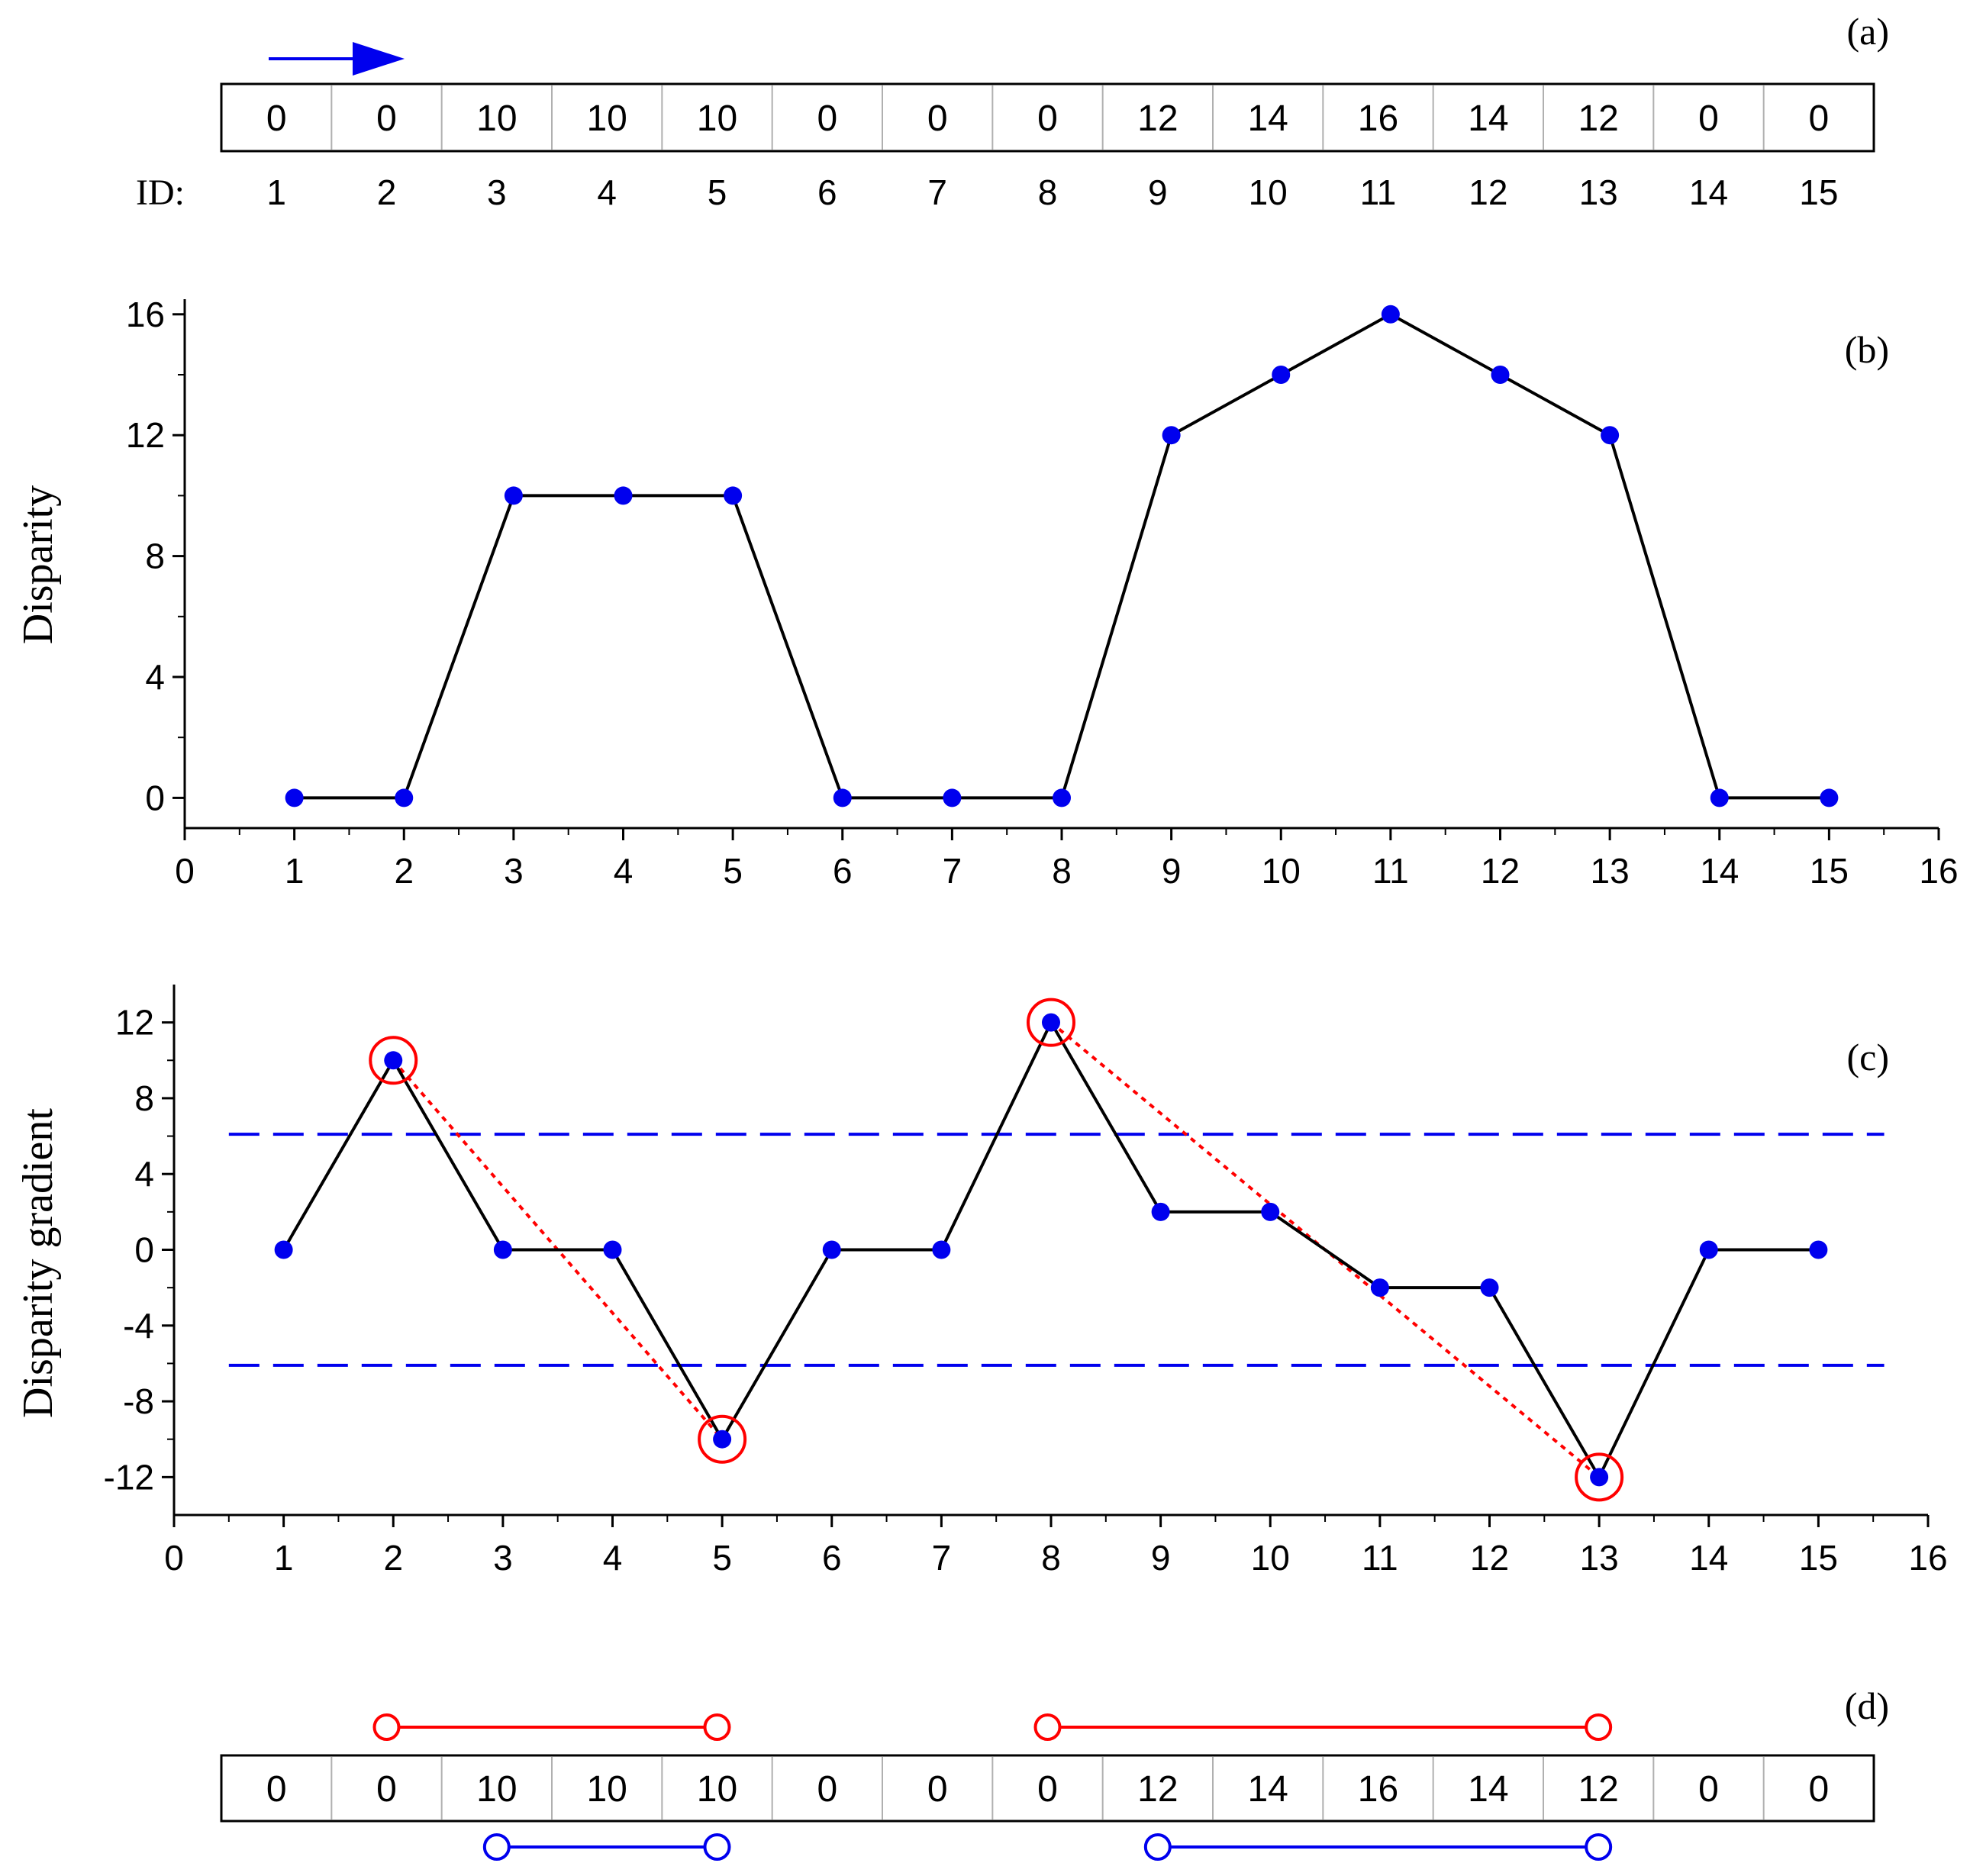 Image resolution: width=1970 pixels, height=1876 pixels. I want to click on right-arrow-icon, so click(337, 59).